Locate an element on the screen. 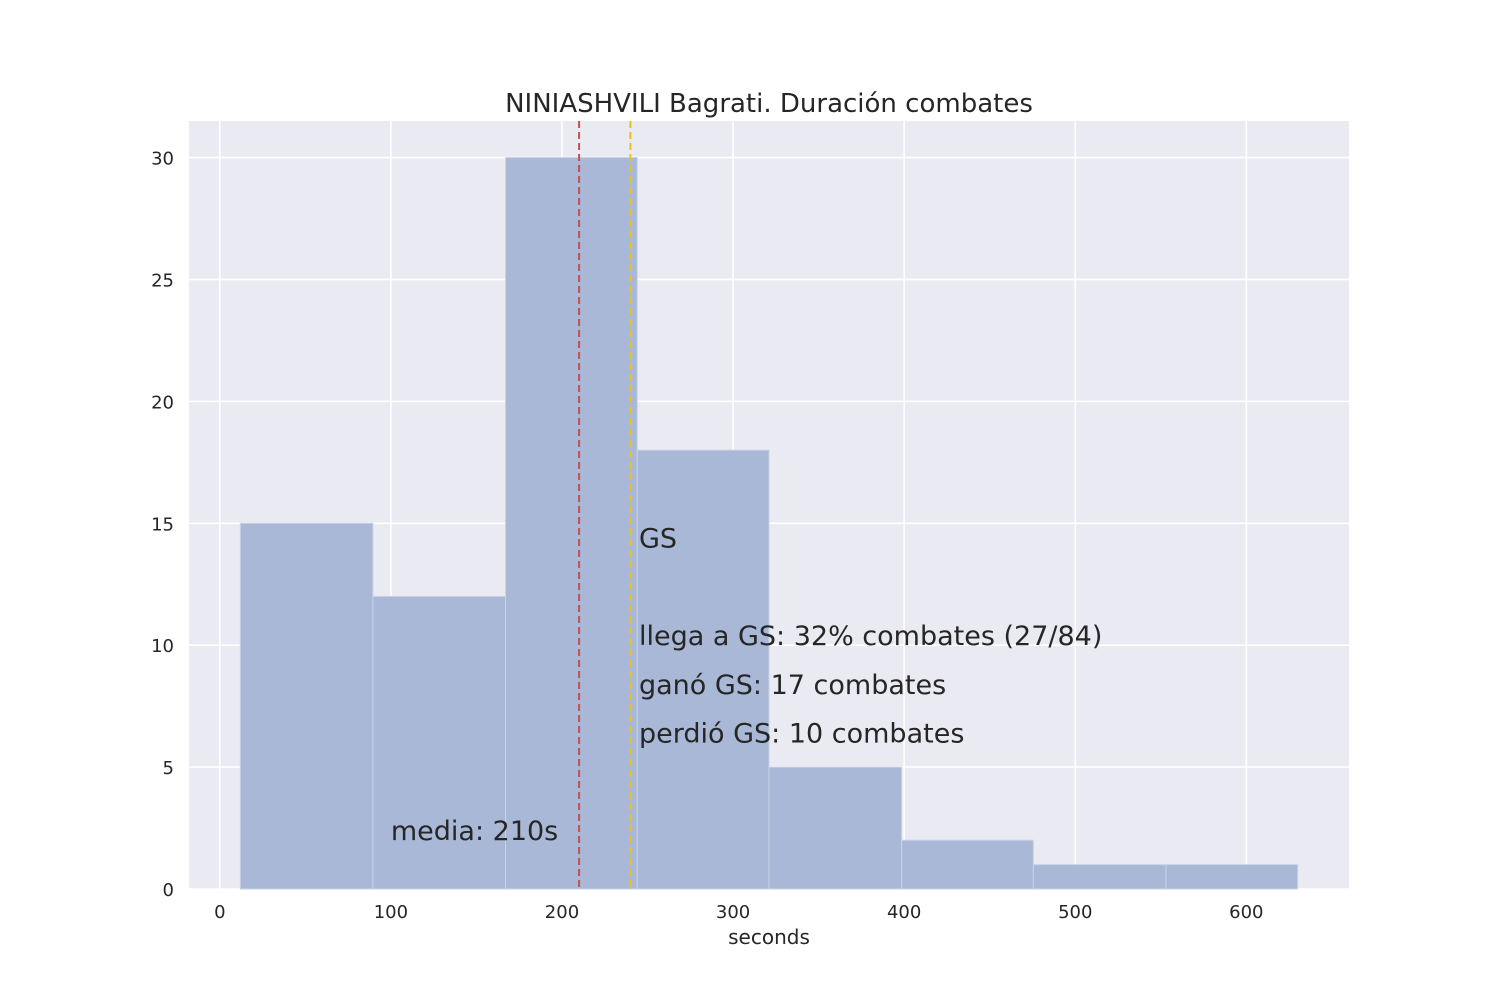  y-tick-label: 10 is located at coordinates (162, 646).